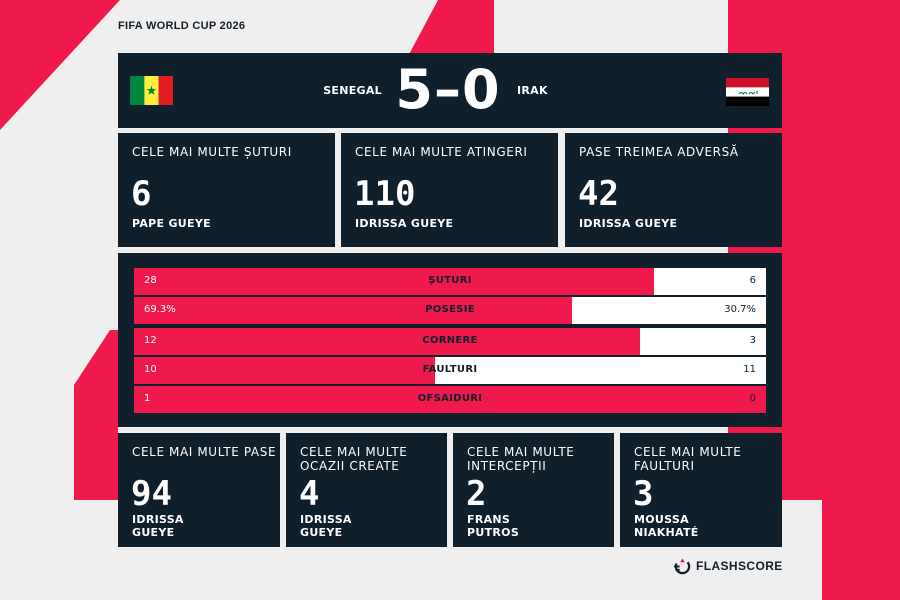  Describe the element at coordinates (150, 340) in the screenshot. I see `home-value: 12` at that location.